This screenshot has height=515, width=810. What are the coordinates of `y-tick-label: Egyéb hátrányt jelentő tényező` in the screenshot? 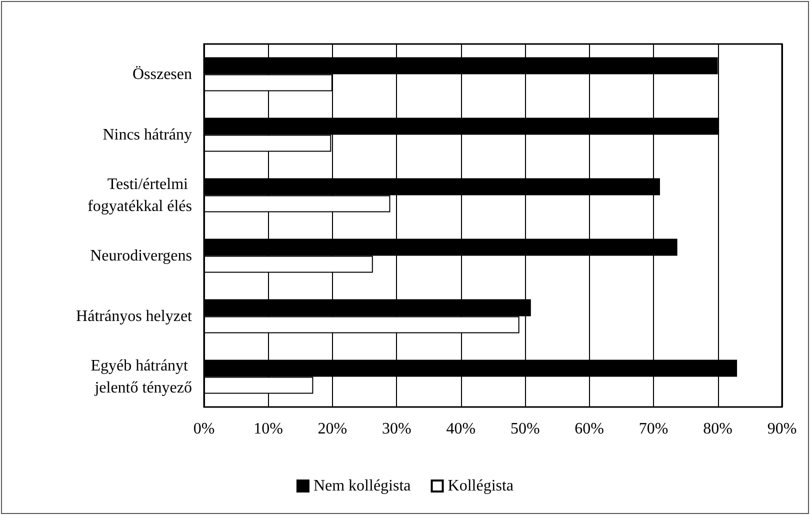 It's located at (141, 376).